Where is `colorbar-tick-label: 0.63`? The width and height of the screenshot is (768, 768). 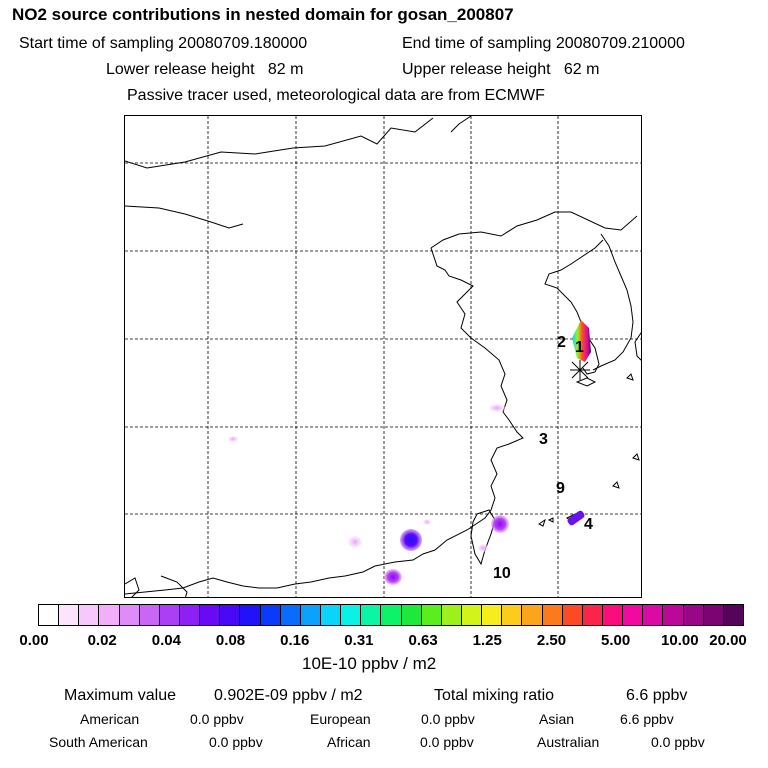 colorbar-tick-label: 0.63 is located at coordinates (423, 640).